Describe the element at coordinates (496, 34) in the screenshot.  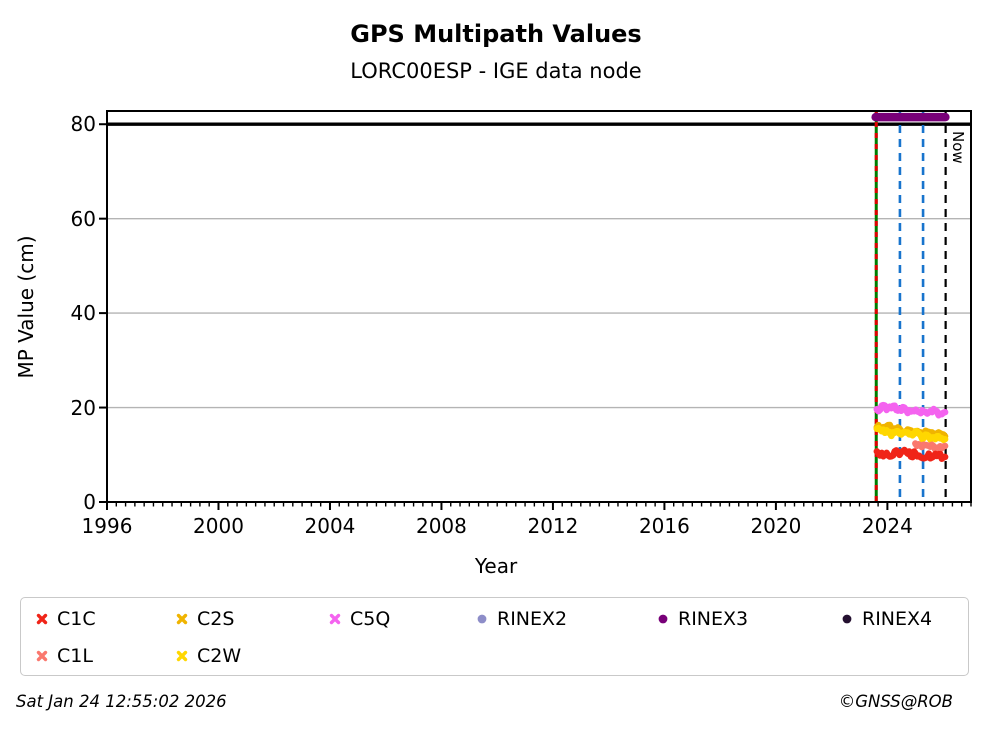
I see `page-title: GPS Multipath Values` at that location.